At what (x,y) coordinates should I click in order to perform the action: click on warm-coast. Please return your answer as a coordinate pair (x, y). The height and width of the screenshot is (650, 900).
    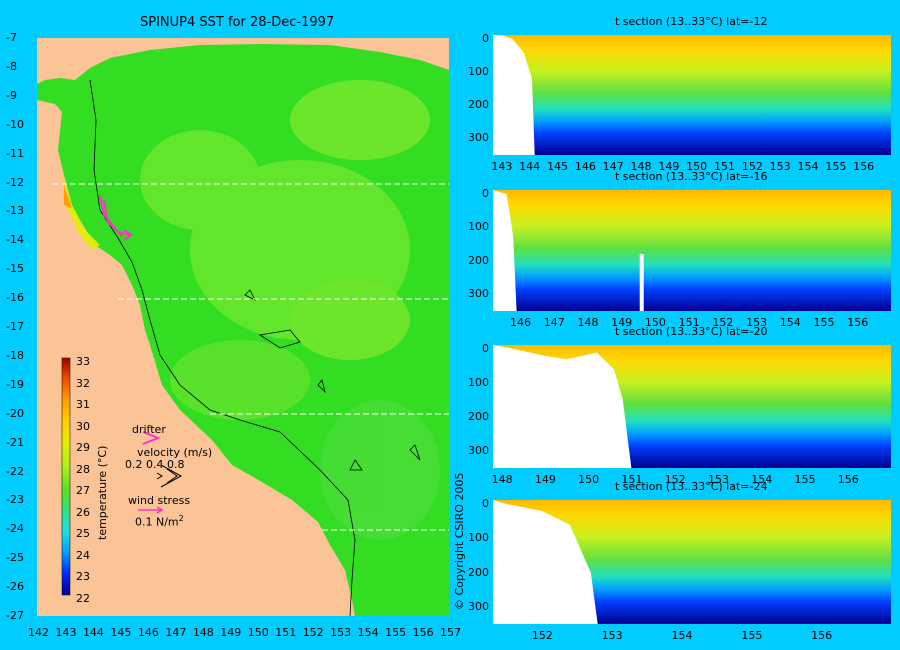
    Looking at the image, I should click on (81, 212).